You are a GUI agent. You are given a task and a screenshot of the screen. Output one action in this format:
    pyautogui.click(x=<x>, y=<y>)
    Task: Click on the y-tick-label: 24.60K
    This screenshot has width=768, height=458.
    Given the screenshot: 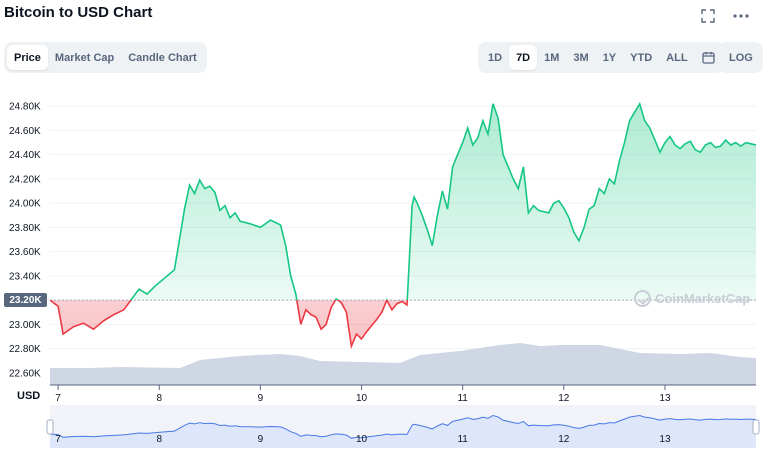 What is the action you would take?
    pyautogui.click(x=25, y=131)
    